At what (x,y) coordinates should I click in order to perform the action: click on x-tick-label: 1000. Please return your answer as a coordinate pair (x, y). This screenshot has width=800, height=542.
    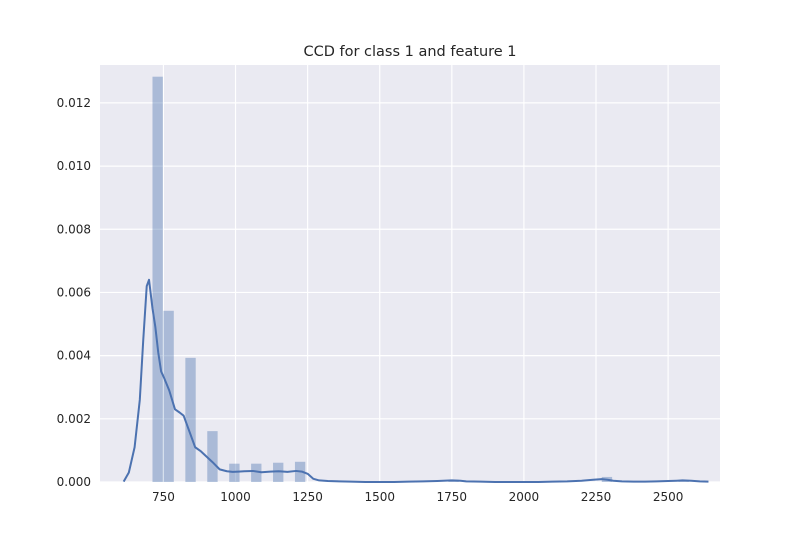
    Looking at the image, I should click on (235, 497).